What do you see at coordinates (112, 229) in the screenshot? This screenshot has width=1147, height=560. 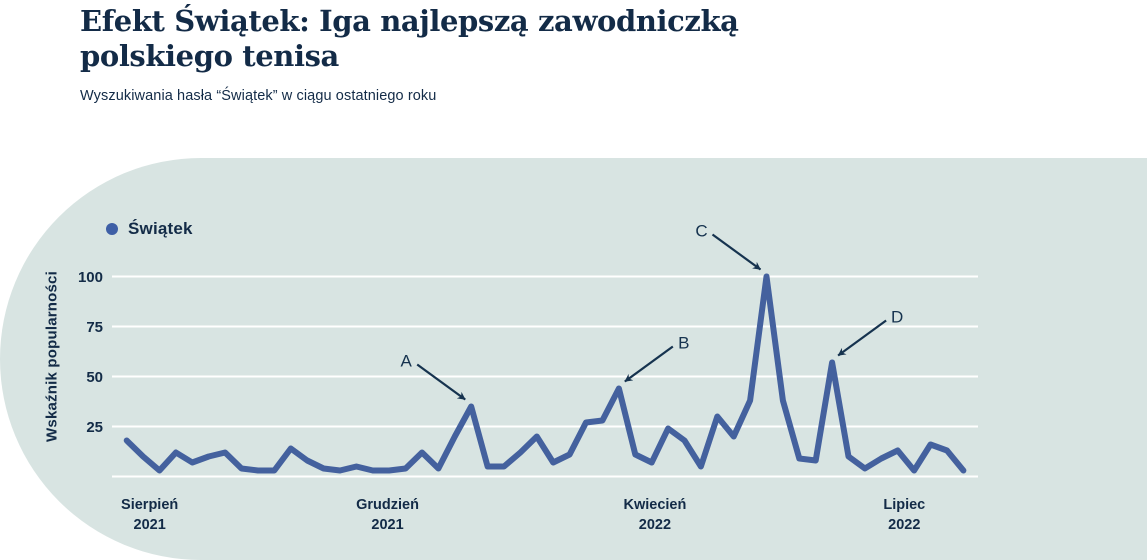 I see `legend-dot-icon` at bounding box center [112, 229].